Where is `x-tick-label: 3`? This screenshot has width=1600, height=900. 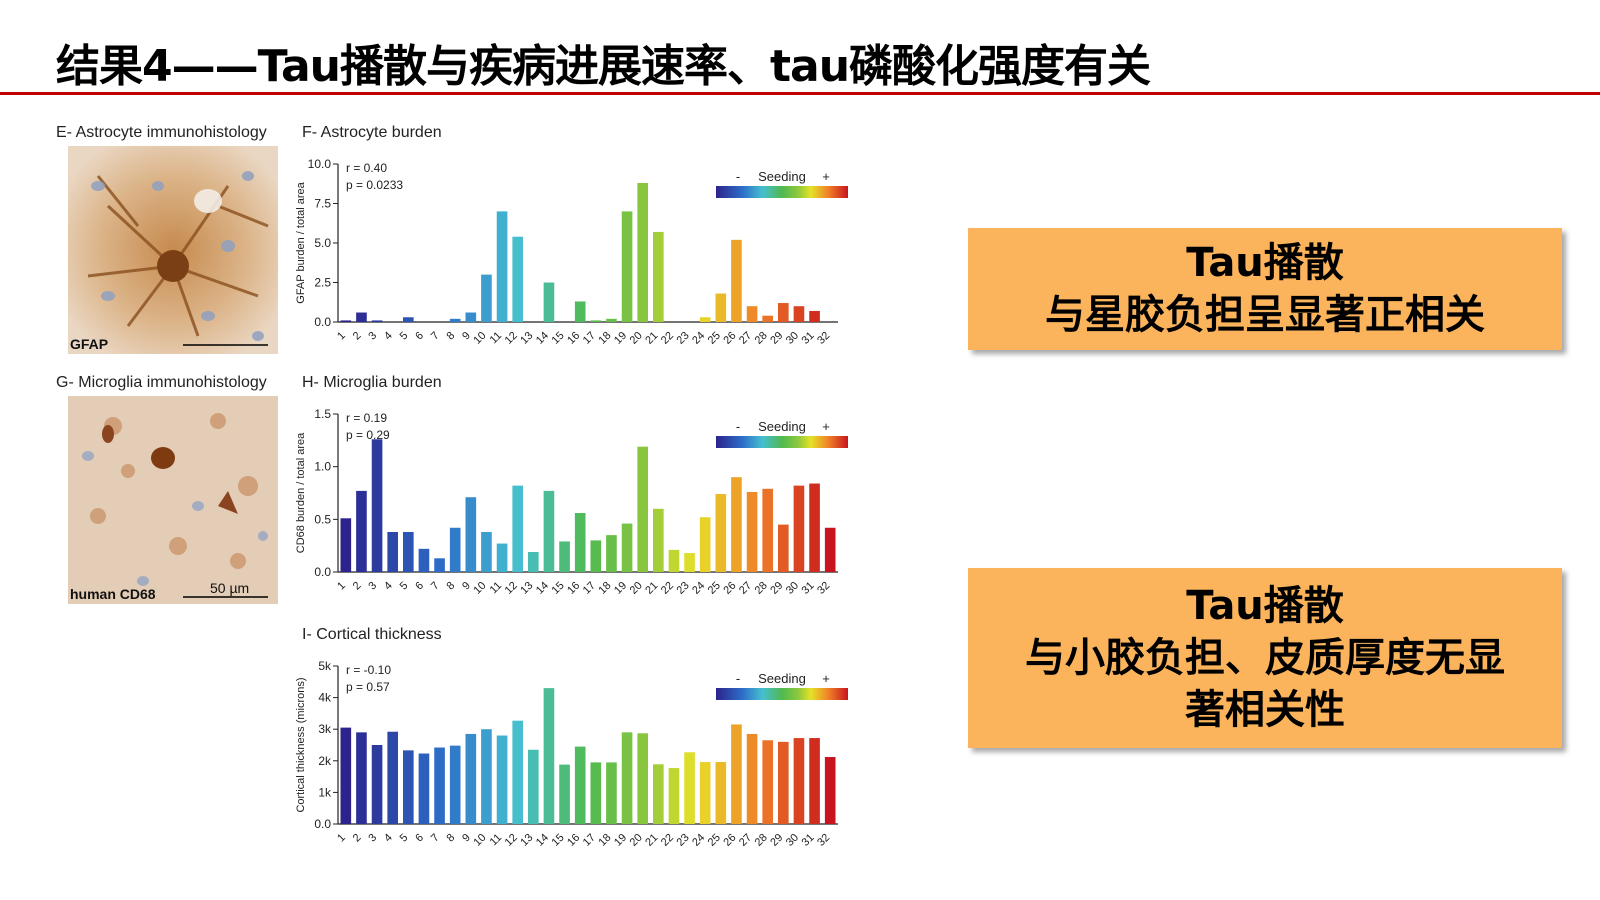
x-tick-label: 3 is located at coordinates (372, 838).